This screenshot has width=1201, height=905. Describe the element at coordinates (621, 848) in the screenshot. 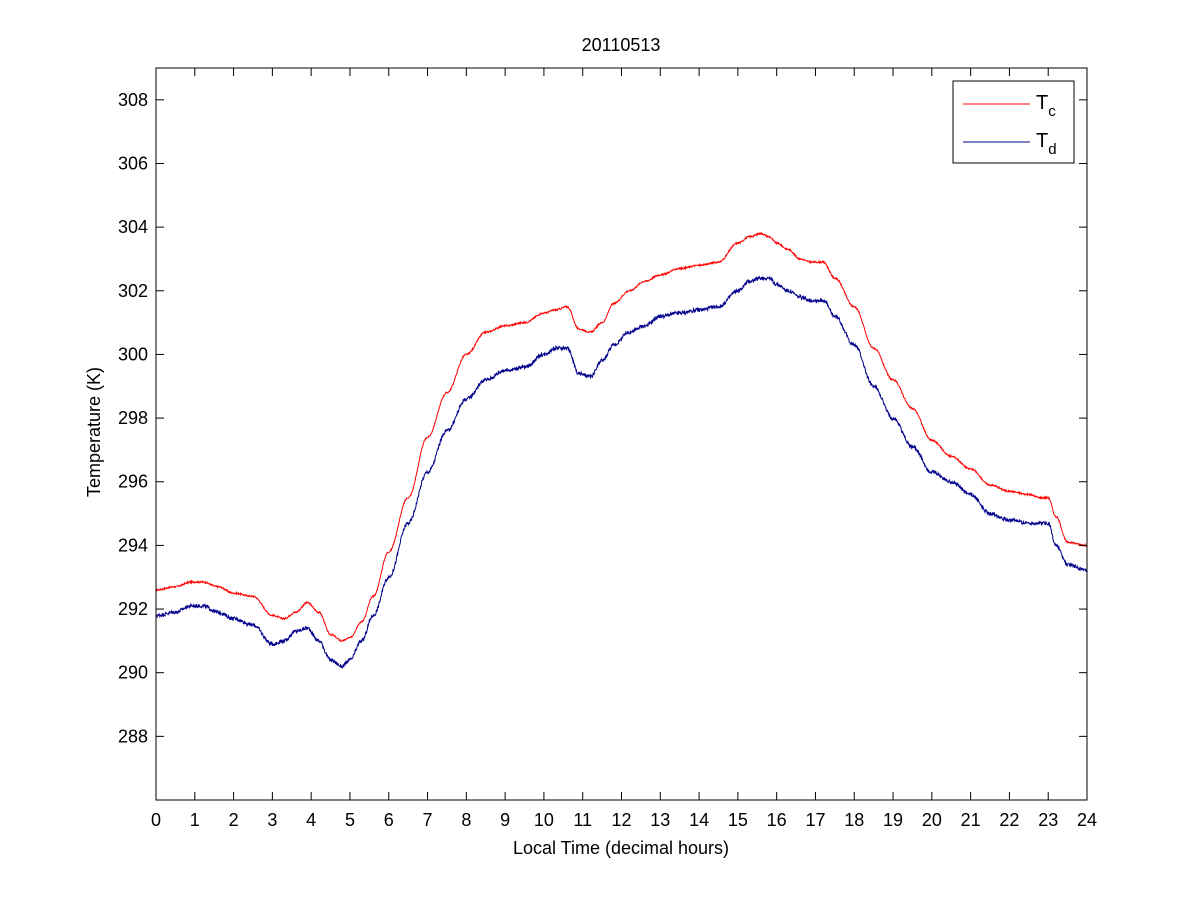

I see `x-axis-label: Local Time (decimal hours)` at that location.